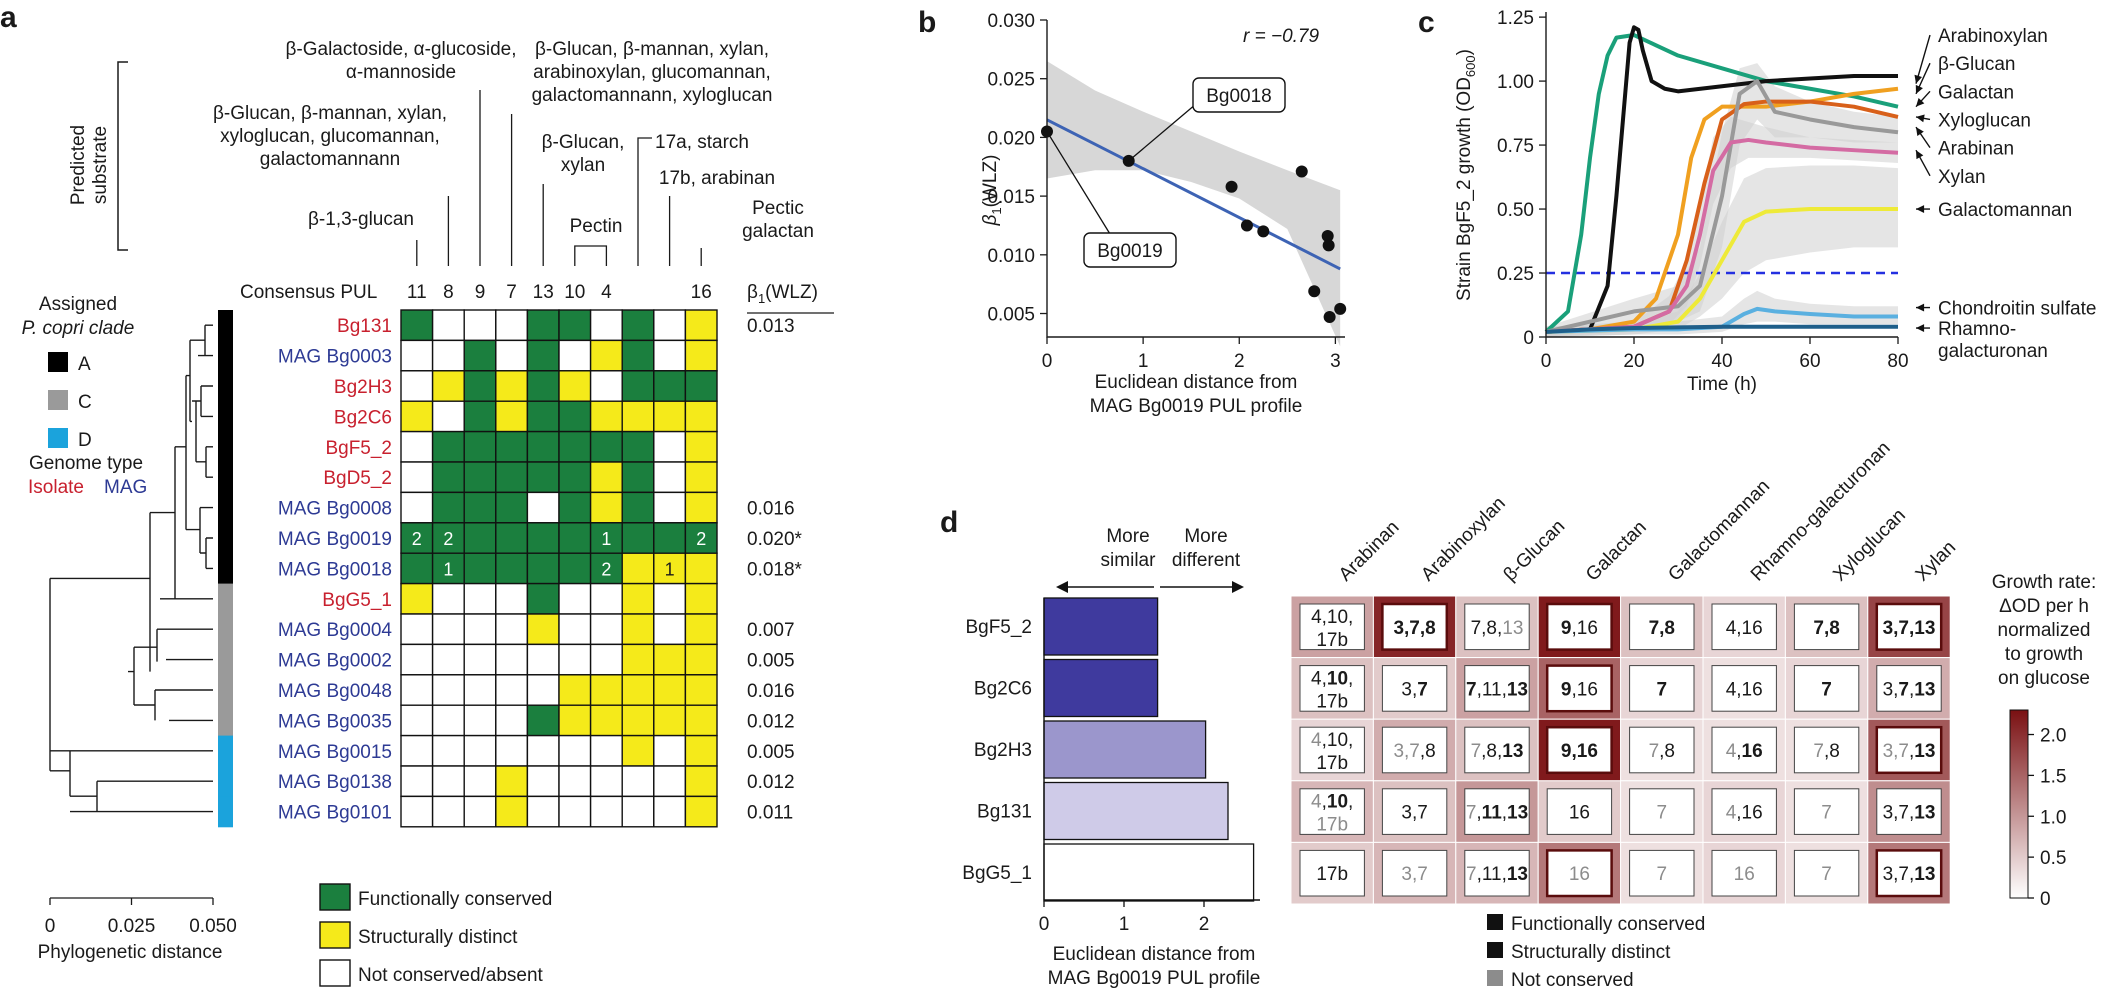 Image resolution: width=2114 pixels, height=994 pixels. I want to click on series-arrowhead, so click(1920, 155).